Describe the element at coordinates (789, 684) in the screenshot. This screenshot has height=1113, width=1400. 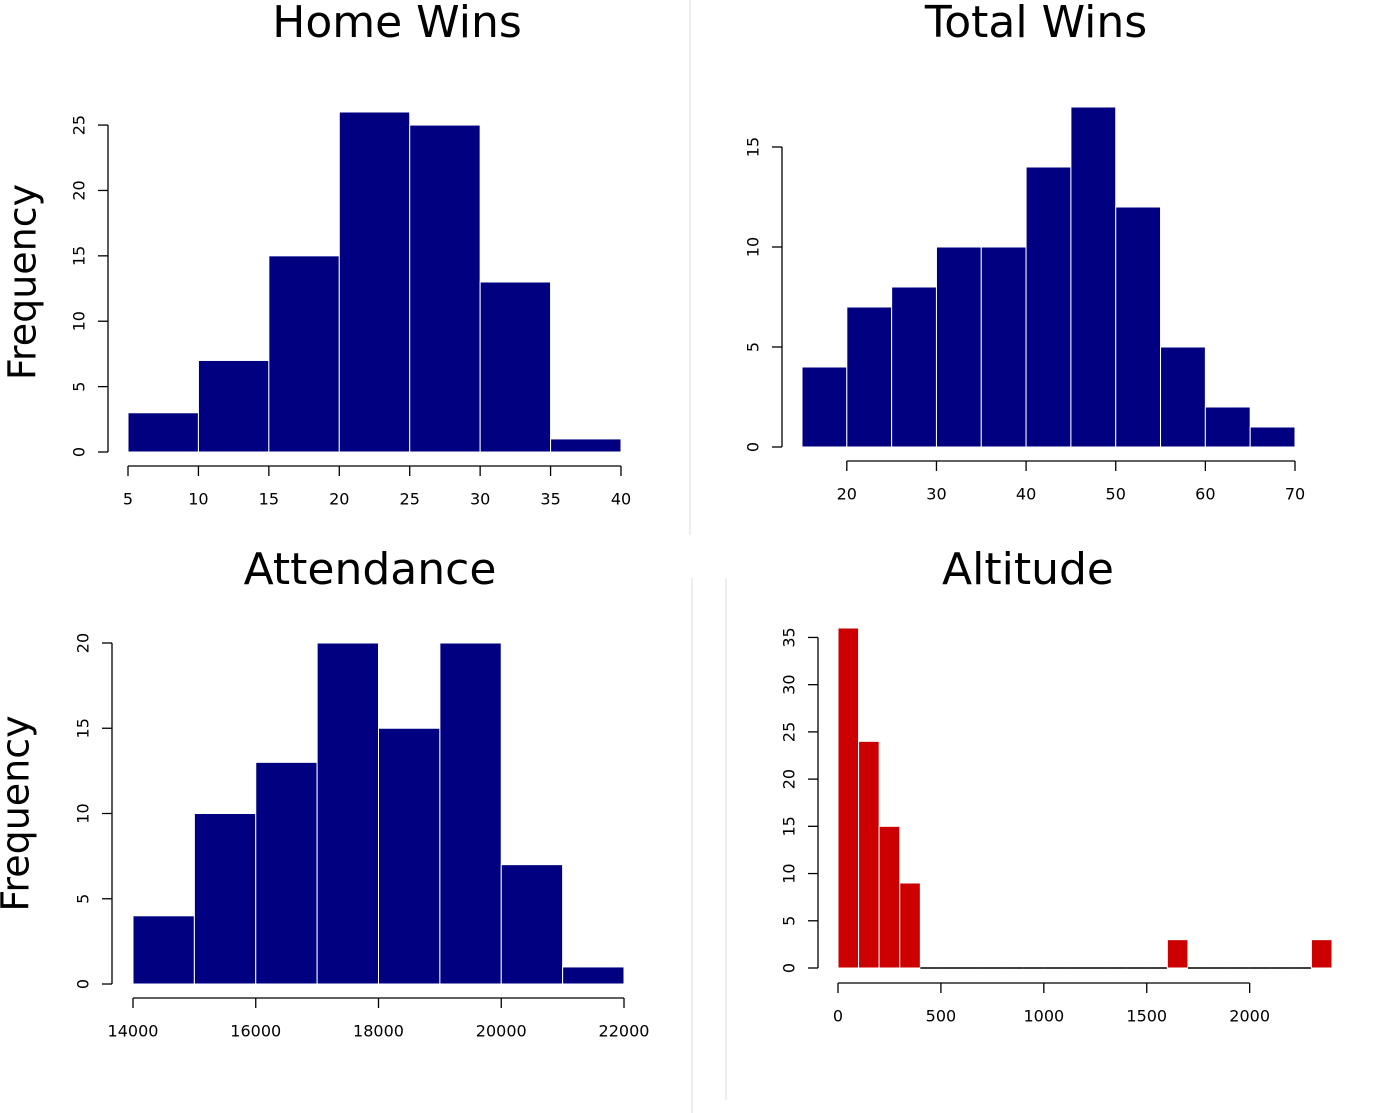
I see `y-tick-label: 30` at that location.